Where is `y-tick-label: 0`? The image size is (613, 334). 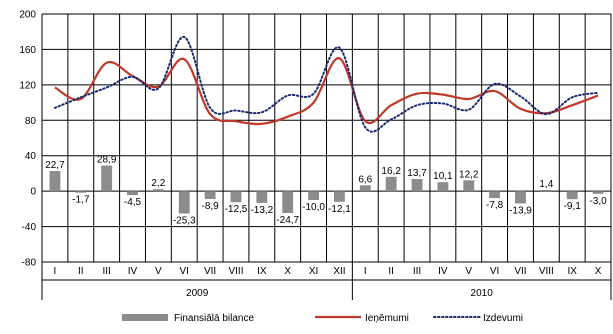
y-tick-label: 0 is located at coordinates (33, 192).